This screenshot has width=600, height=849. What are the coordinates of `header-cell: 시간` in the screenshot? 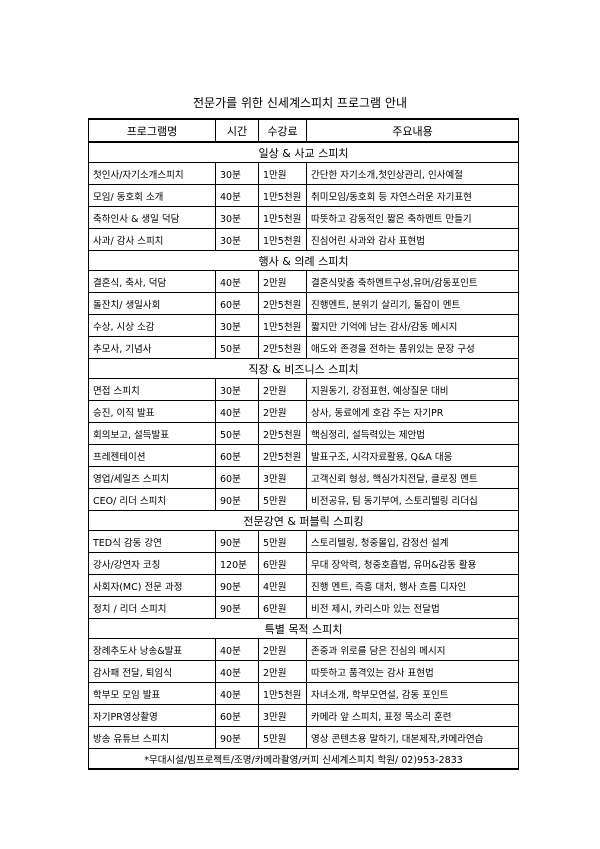 It's located at (237, 130).